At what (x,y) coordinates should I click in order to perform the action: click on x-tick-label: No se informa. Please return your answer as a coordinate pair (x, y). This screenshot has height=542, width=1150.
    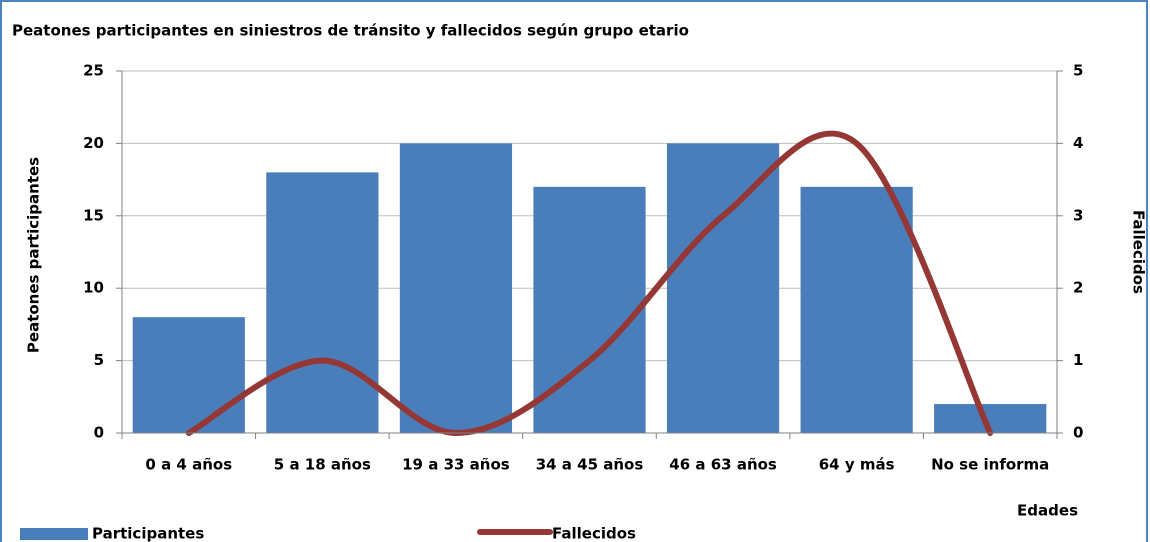
    Looking at the image, I should click on (990, 465).